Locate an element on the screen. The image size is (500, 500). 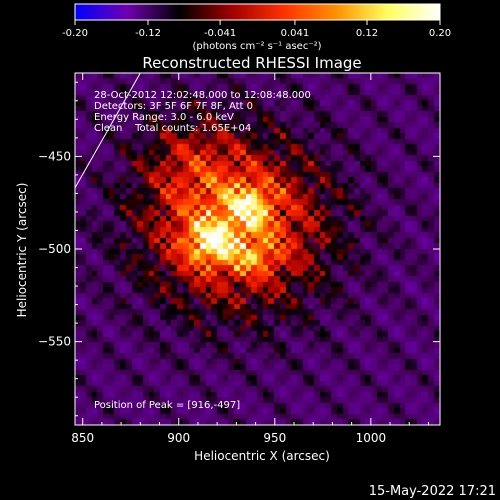
x-tick-label: 850 is located at coordinates (82, 438).